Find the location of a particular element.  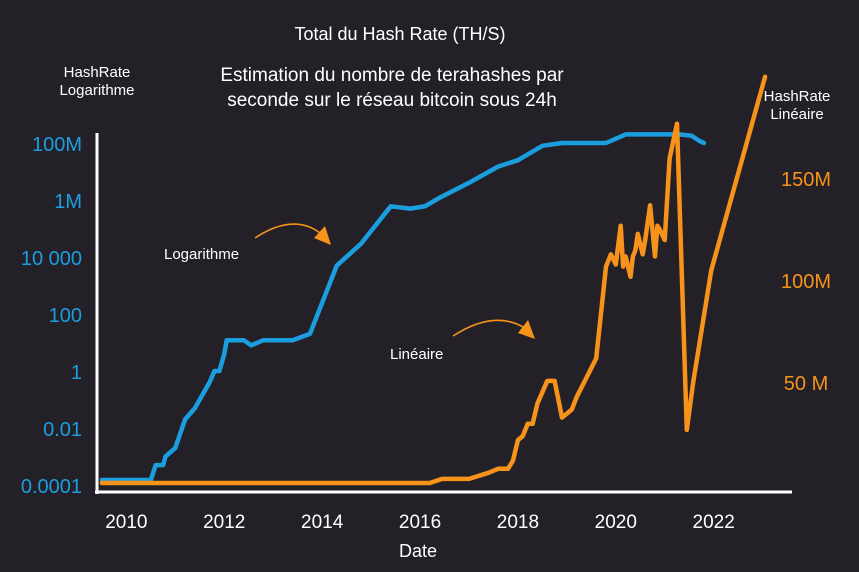

left-axis-label-line-2: Logarithme is located at coordinates (96, 90).